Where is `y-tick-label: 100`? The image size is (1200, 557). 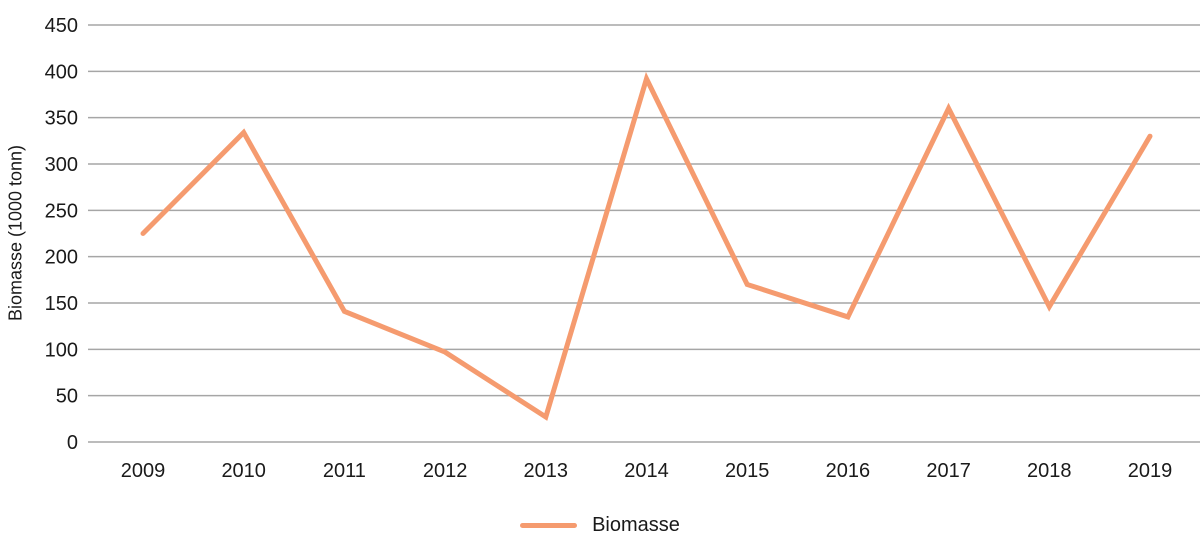 y-tick-label: 100 is located at coordinates (61, 350).